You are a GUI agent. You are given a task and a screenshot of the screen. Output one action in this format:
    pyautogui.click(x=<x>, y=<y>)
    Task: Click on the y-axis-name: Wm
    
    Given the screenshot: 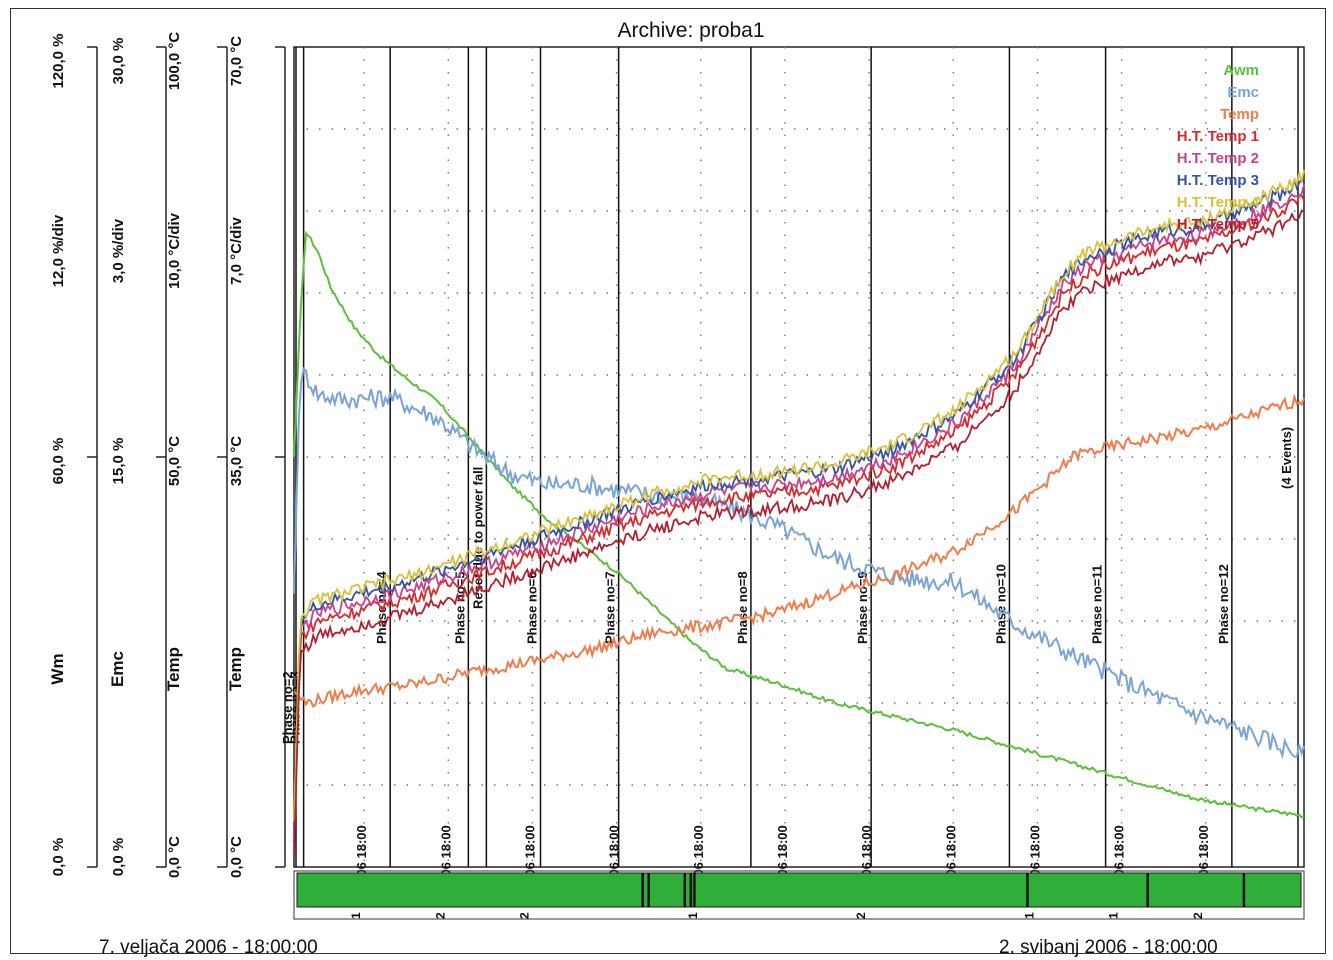 What is the action you would take?
    pyautogui.click(x=57, y=668)
    